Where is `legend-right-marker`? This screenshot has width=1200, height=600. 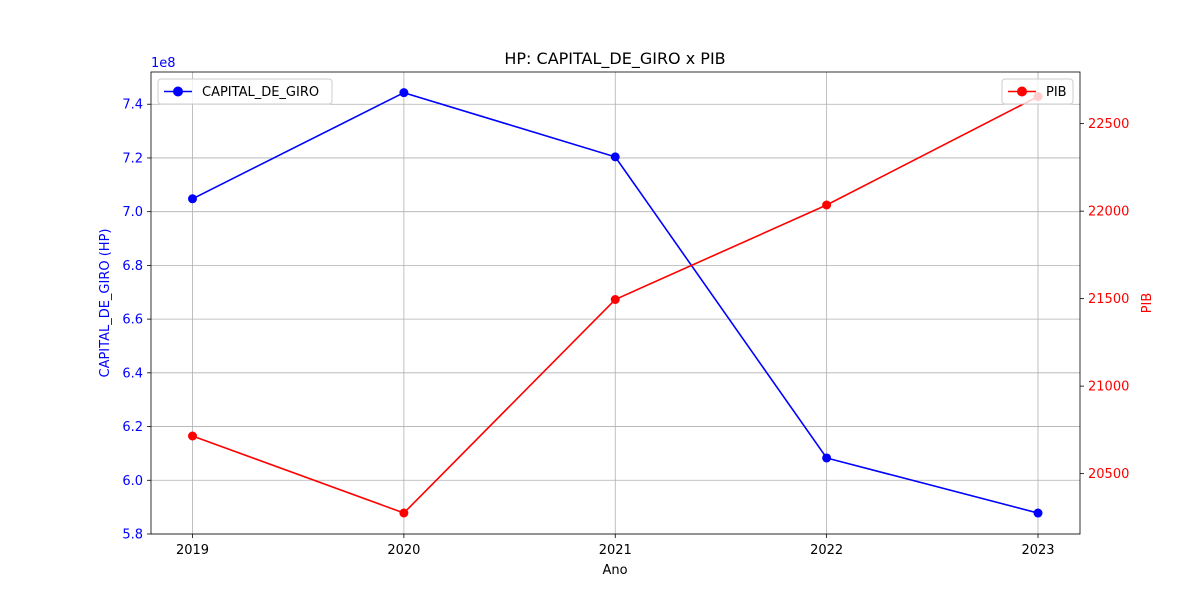
legend-right-marker is located at coordinates (1022, 91).